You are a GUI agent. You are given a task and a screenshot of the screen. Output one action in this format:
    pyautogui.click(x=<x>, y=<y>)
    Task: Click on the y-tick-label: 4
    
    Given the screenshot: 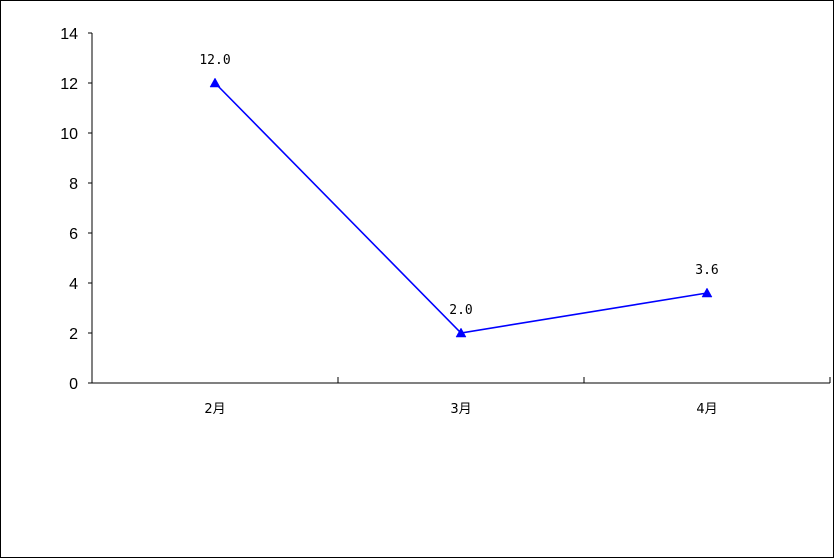 What is the action you would take?
    pyautogui.click(x=73, y=284)
    